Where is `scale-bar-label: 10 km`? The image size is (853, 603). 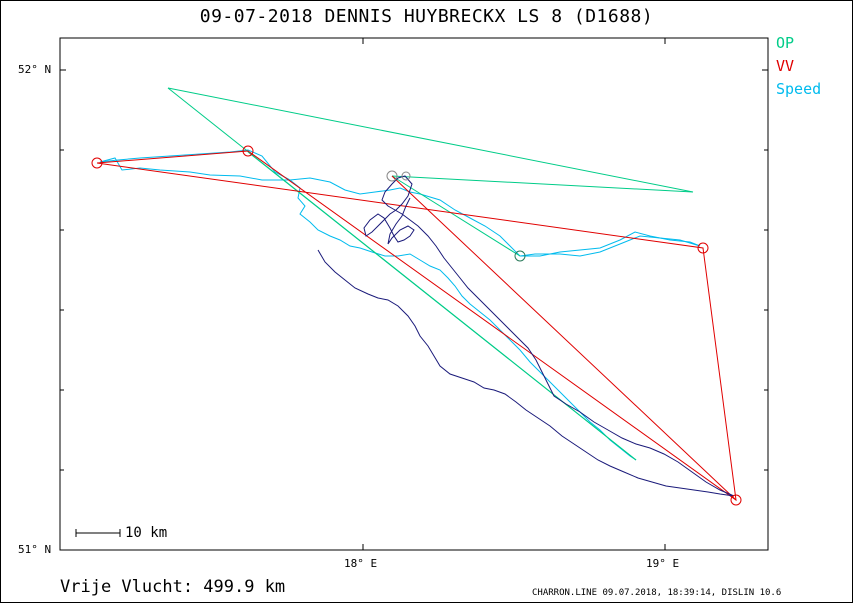 scale-bar-label: 10 km is located at coordinates (146, 533).